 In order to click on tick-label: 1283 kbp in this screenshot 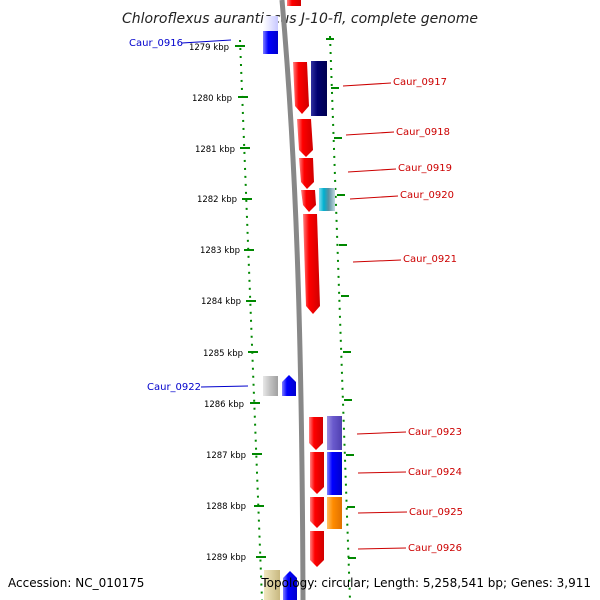, I will do `click(220, 251)`.